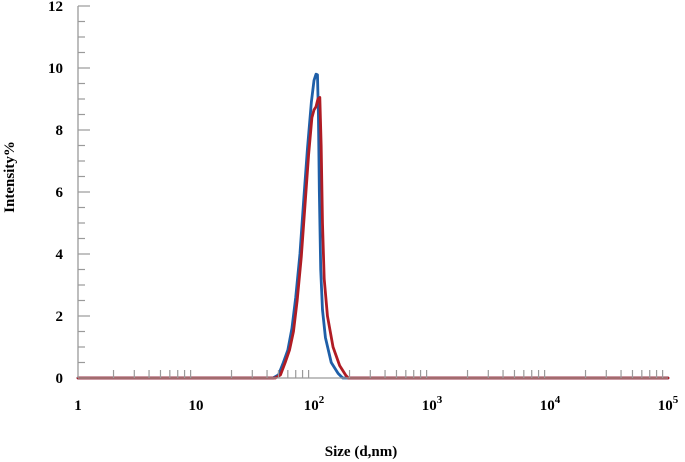  What do you see at coordinates (361, 452) in the screenshot?
I see `x-axis-title: Size (d,nm)` at bounding box center [361, 452].